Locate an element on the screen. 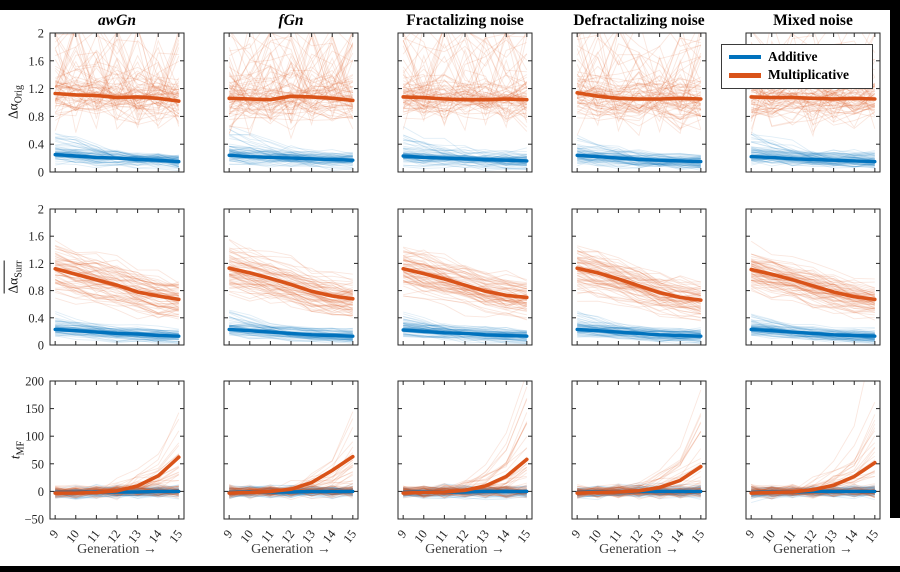  mean-line-additive is located at coordinates (639, 332).